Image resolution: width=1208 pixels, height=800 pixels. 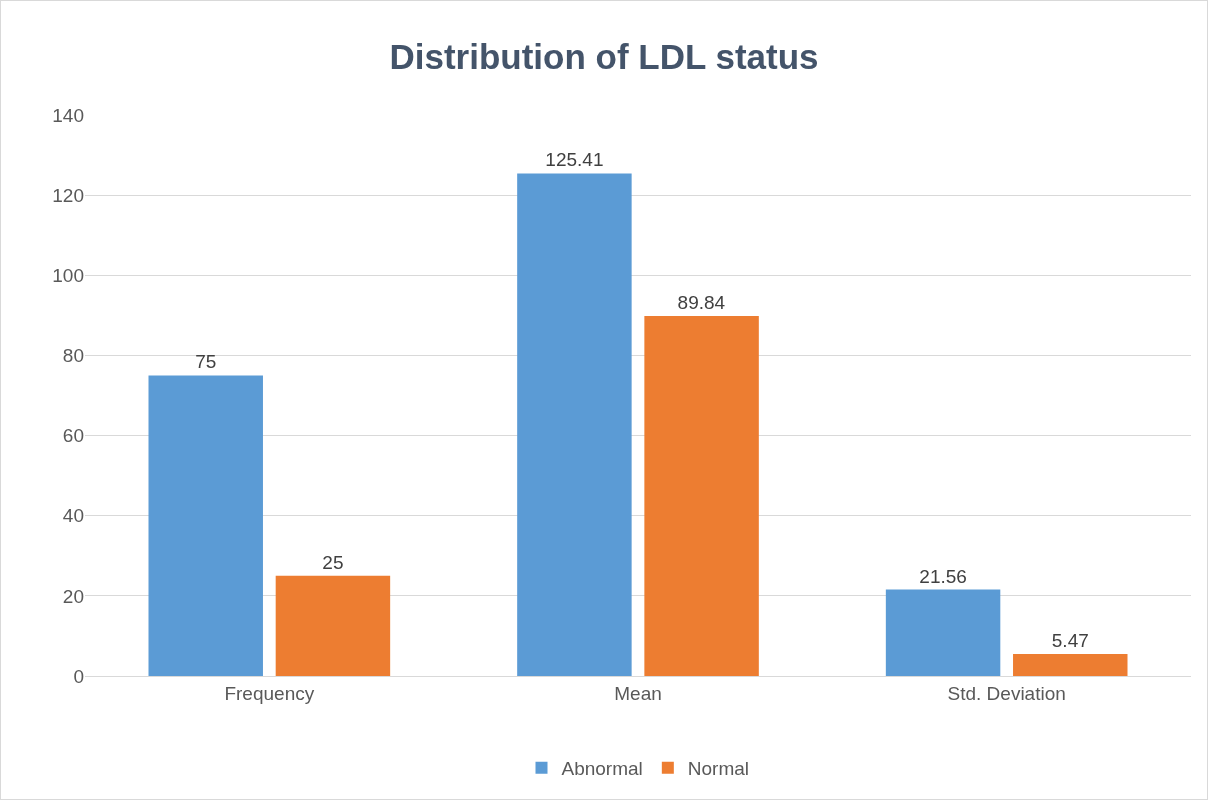 What do you see at coordinates (73, 356) in the screenshot?
I see `y-tick-label: 80` at bounding box center [73, 356].